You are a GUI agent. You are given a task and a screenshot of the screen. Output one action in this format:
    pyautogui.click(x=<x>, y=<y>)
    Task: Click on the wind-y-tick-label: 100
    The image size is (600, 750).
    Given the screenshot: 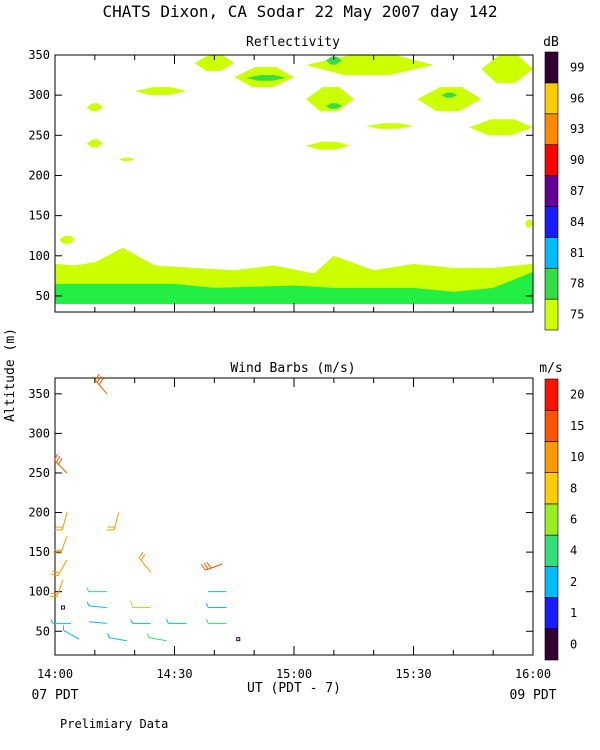 What is the action you would take?
    pyautogui.click(x=39, y=592)
    